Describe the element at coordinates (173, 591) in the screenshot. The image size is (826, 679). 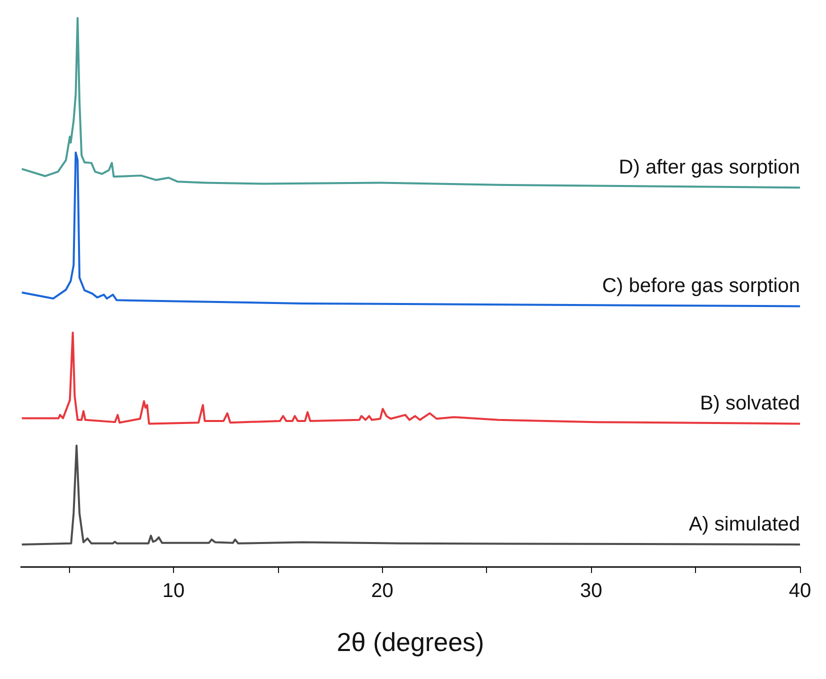
I see `x-tick-label: 10` at that location.